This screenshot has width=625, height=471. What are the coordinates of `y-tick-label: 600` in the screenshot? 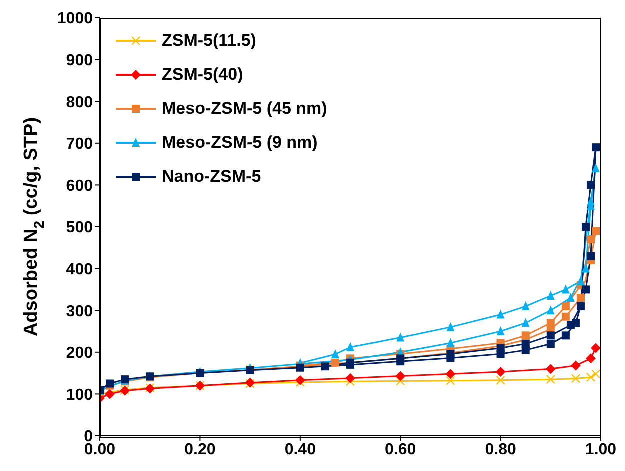 It's located at (80, 186).